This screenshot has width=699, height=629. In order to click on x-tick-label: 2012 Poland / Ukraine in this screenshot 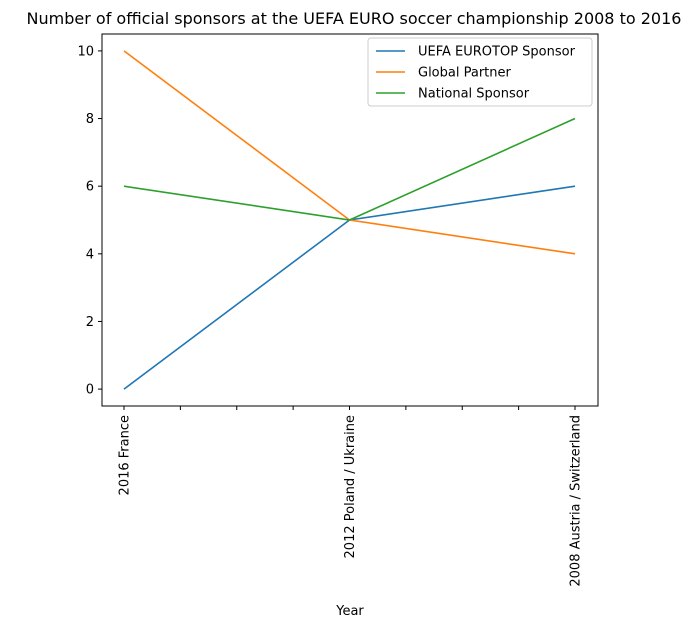, I will do `click(350, 486)`.